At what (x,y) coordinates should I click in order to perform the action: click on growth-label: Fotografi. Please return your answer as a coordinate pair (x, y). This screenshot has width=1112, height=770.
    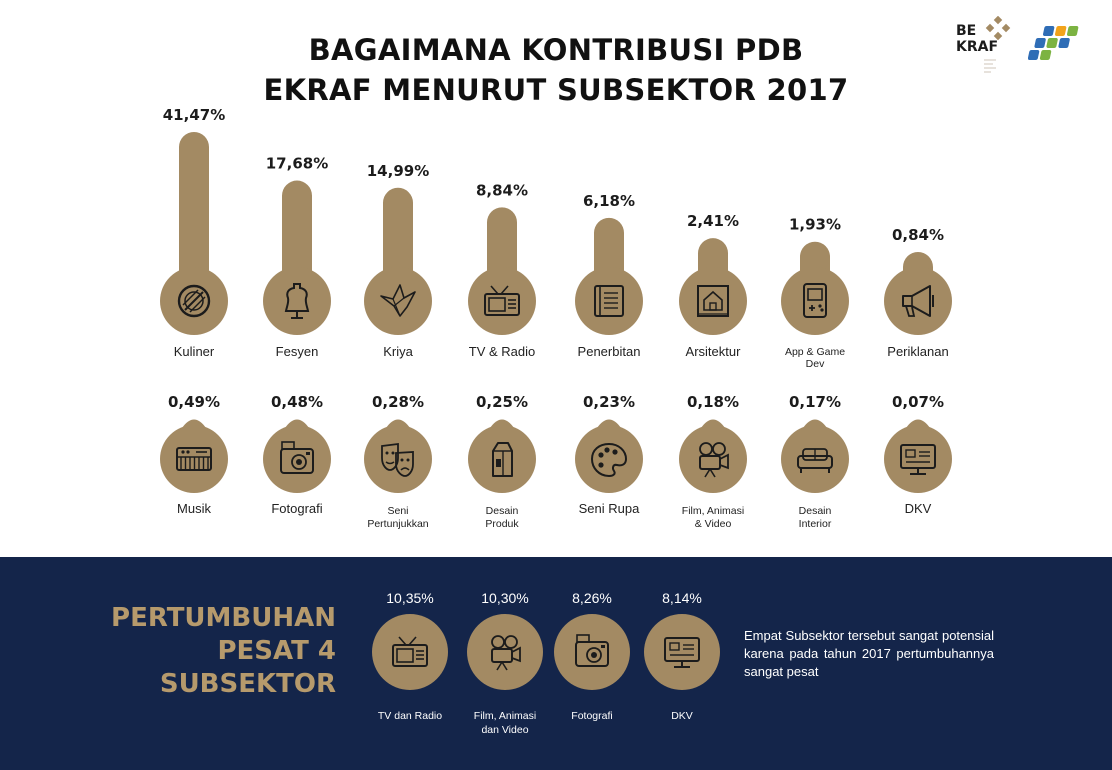
    Looking at the image, I should click on (591, 716).